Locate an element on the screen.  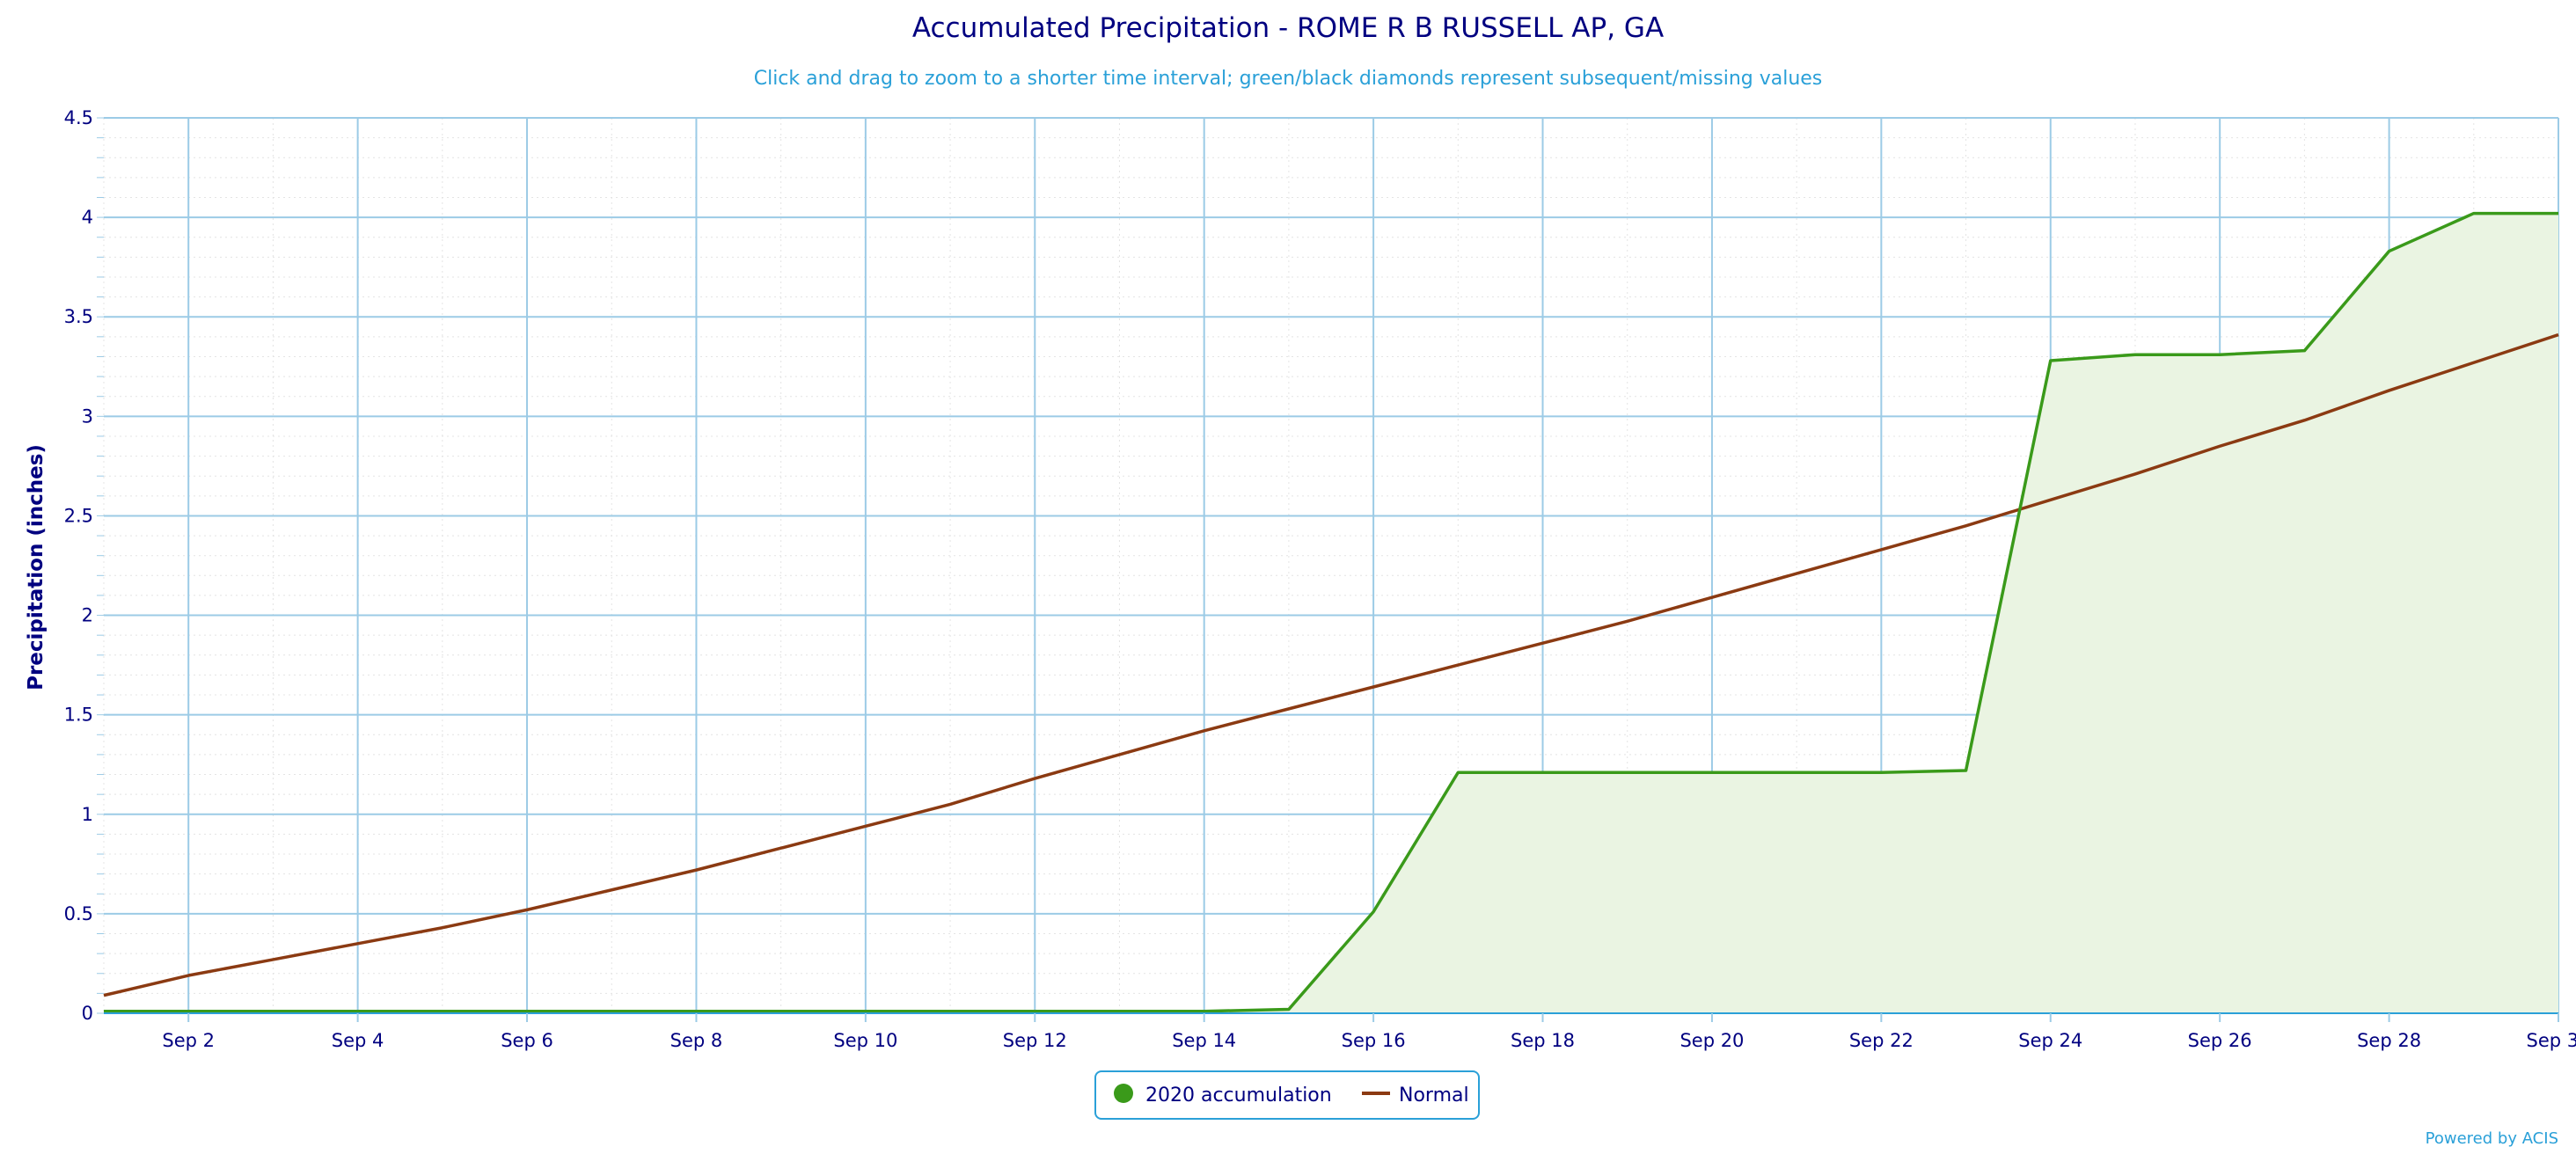
x-tick-label: Sep 28 is located at coordinates (2389, 1040).